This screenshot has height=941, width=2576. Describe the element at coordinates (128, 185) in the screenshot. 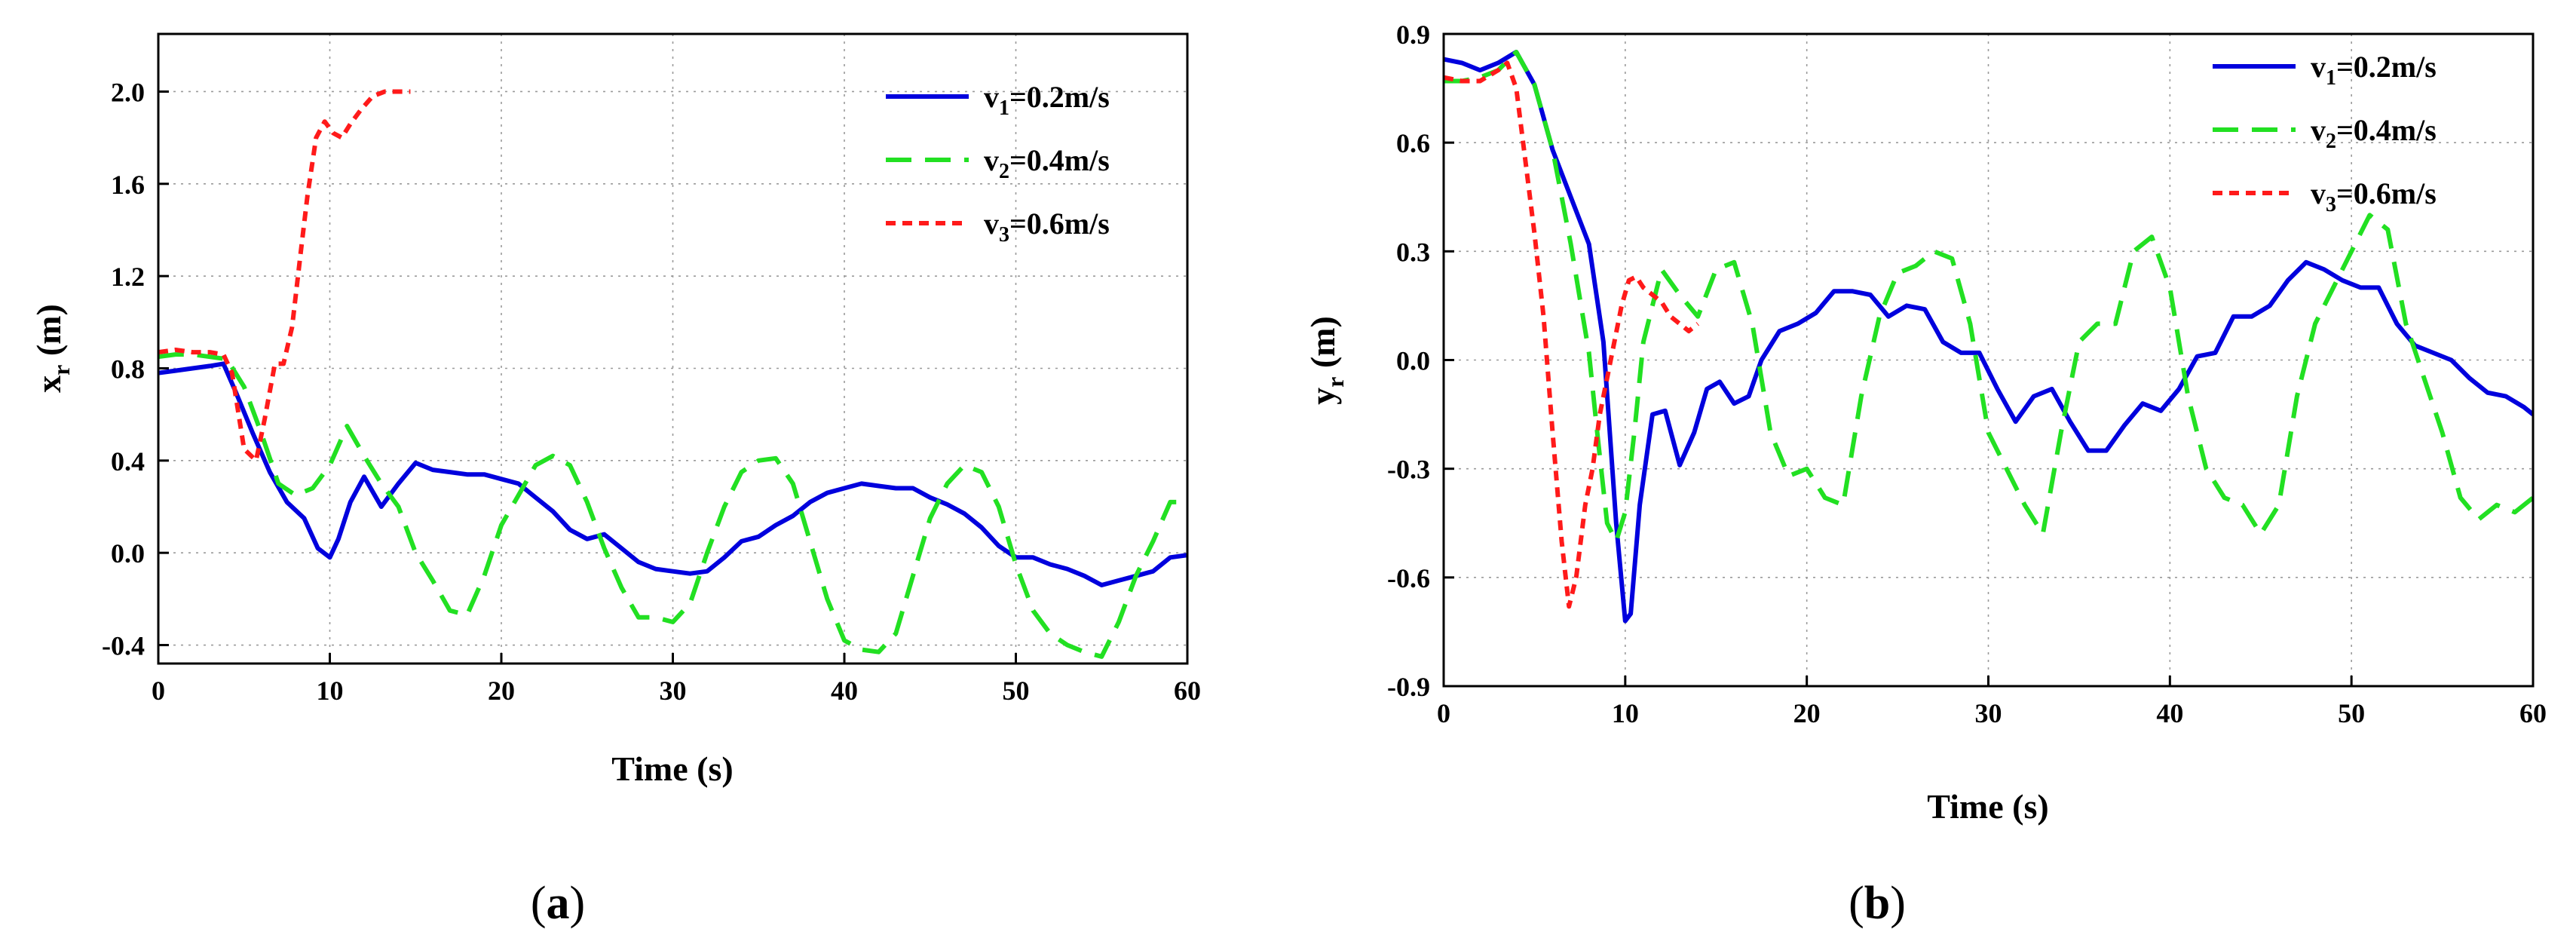

I see `y-tick-label: 1.6` at that location.